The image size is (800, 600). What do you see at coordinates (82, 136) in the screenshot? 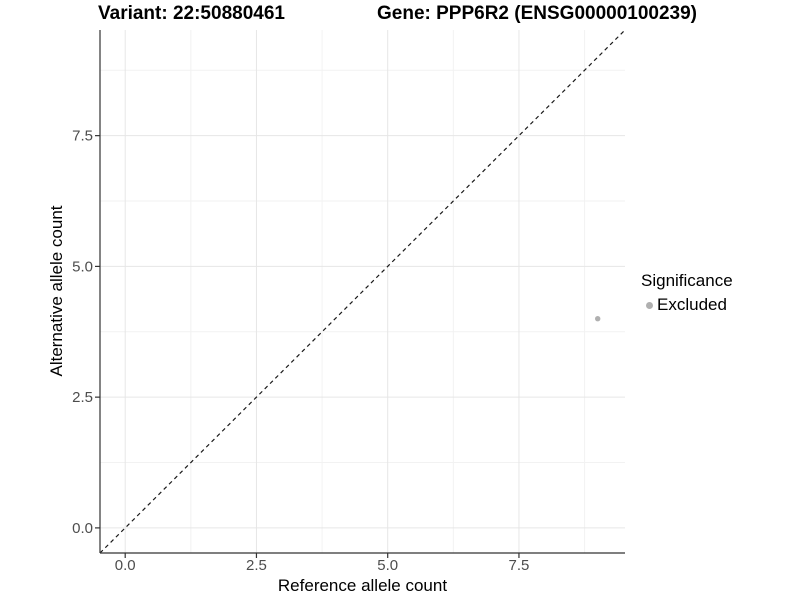
I see `y-tick-label: 7.5` at bounding box center [82, 136].